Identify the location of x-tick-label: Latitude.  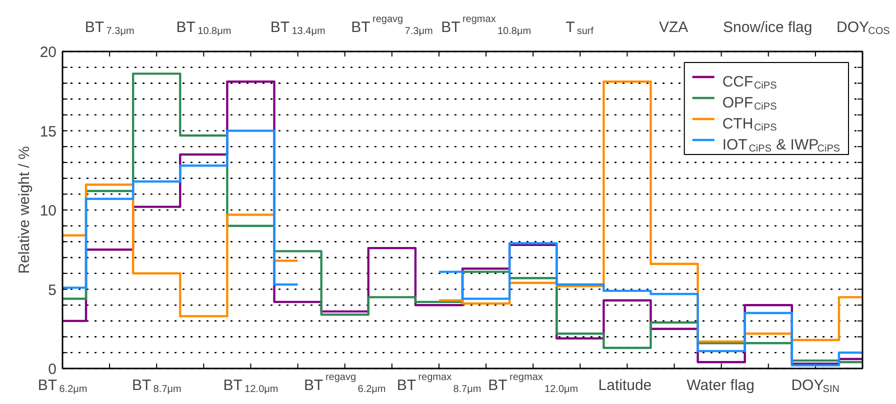
(625, 385).